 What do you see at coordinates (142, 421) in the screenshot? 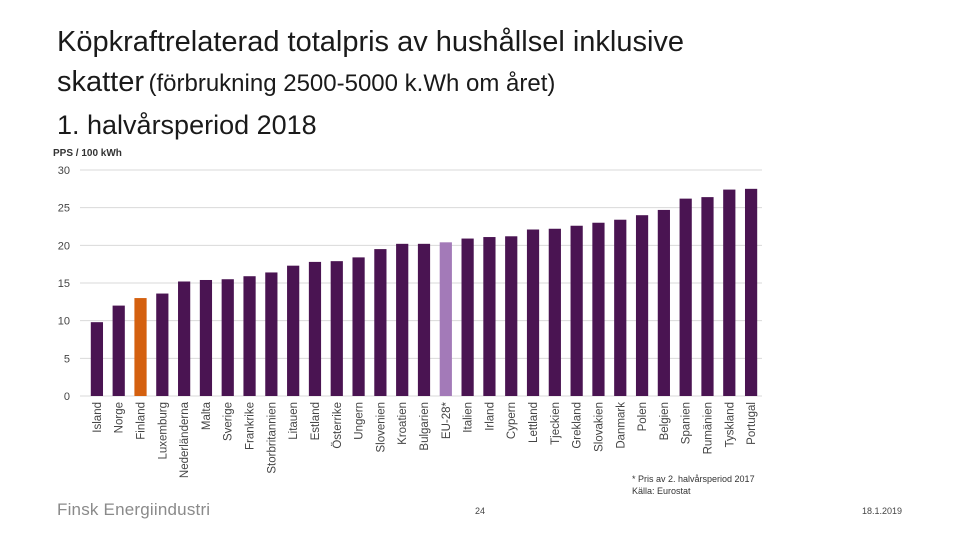
I see `x-tick-label: Finland` at bounding box center [142, 421].